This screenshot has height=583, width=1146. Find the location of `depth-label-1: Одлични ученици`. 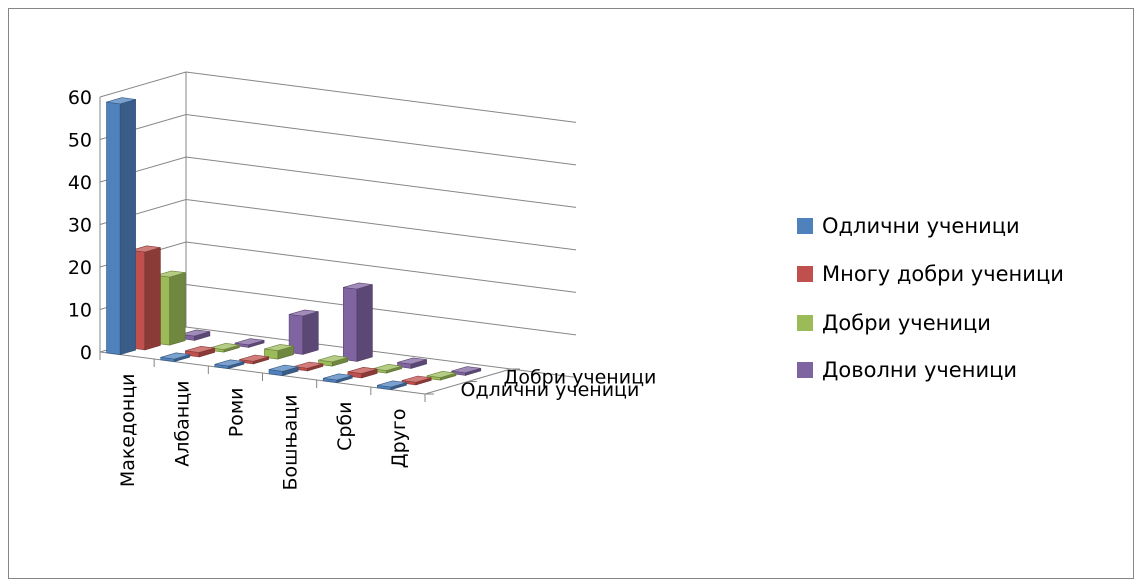

depth-label-1: Одлични ученици is located at coordinates (550, 390).